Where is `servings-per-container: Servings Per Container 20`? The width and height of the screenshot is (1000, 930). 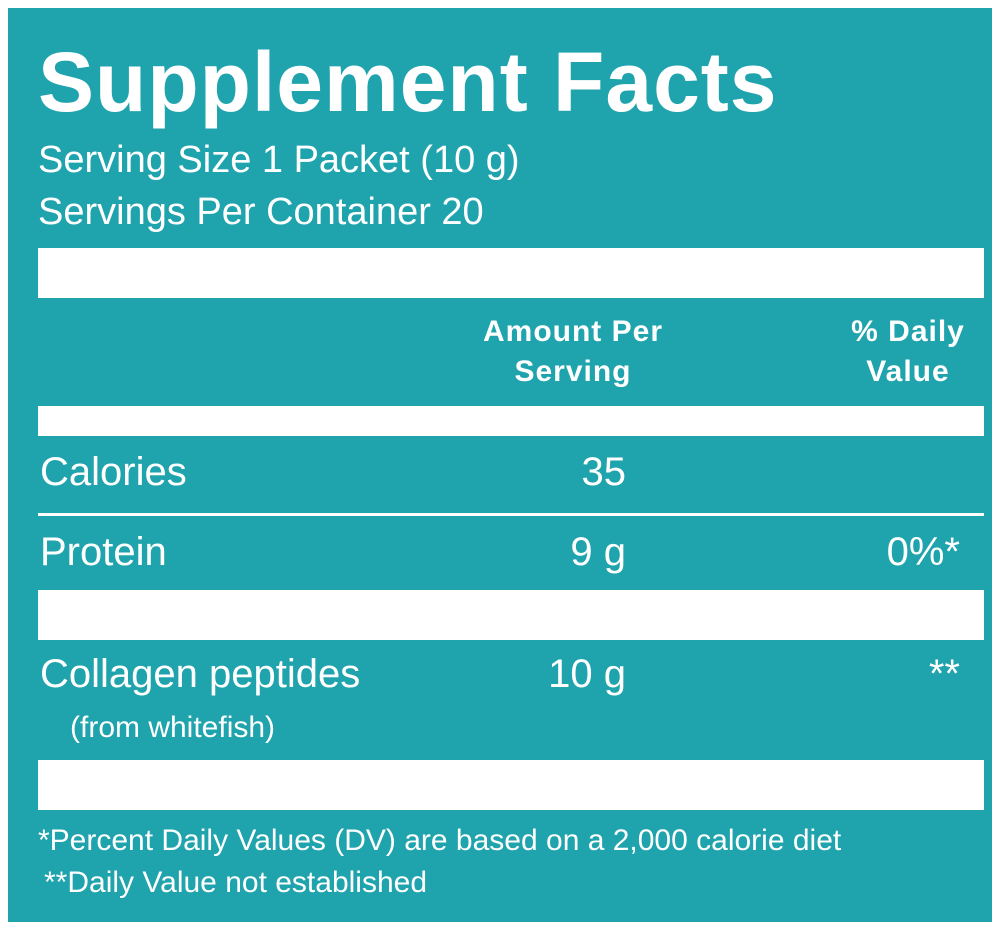 servings-per-container: Servings Per Container 20 is located at coordinates (261, 212).